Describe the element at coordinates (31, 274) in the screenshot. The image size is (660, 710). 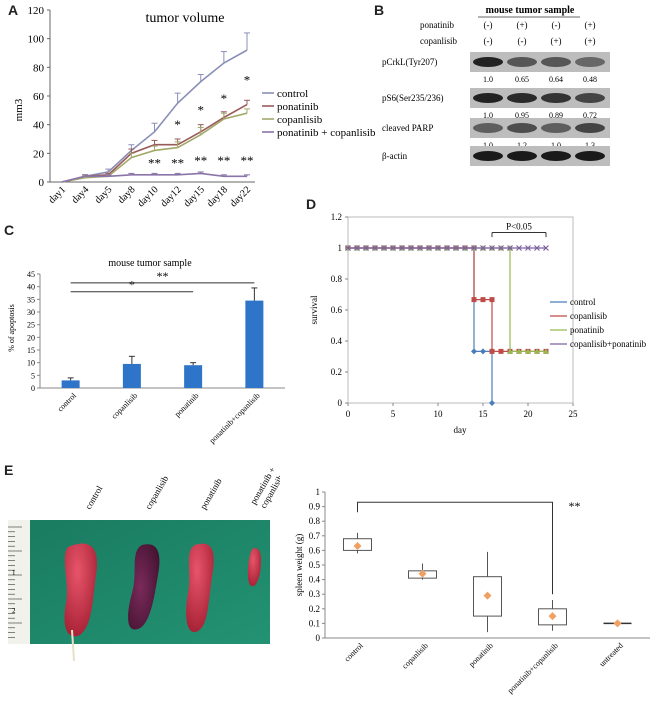
I see `y-tick-label: 45` at that location.